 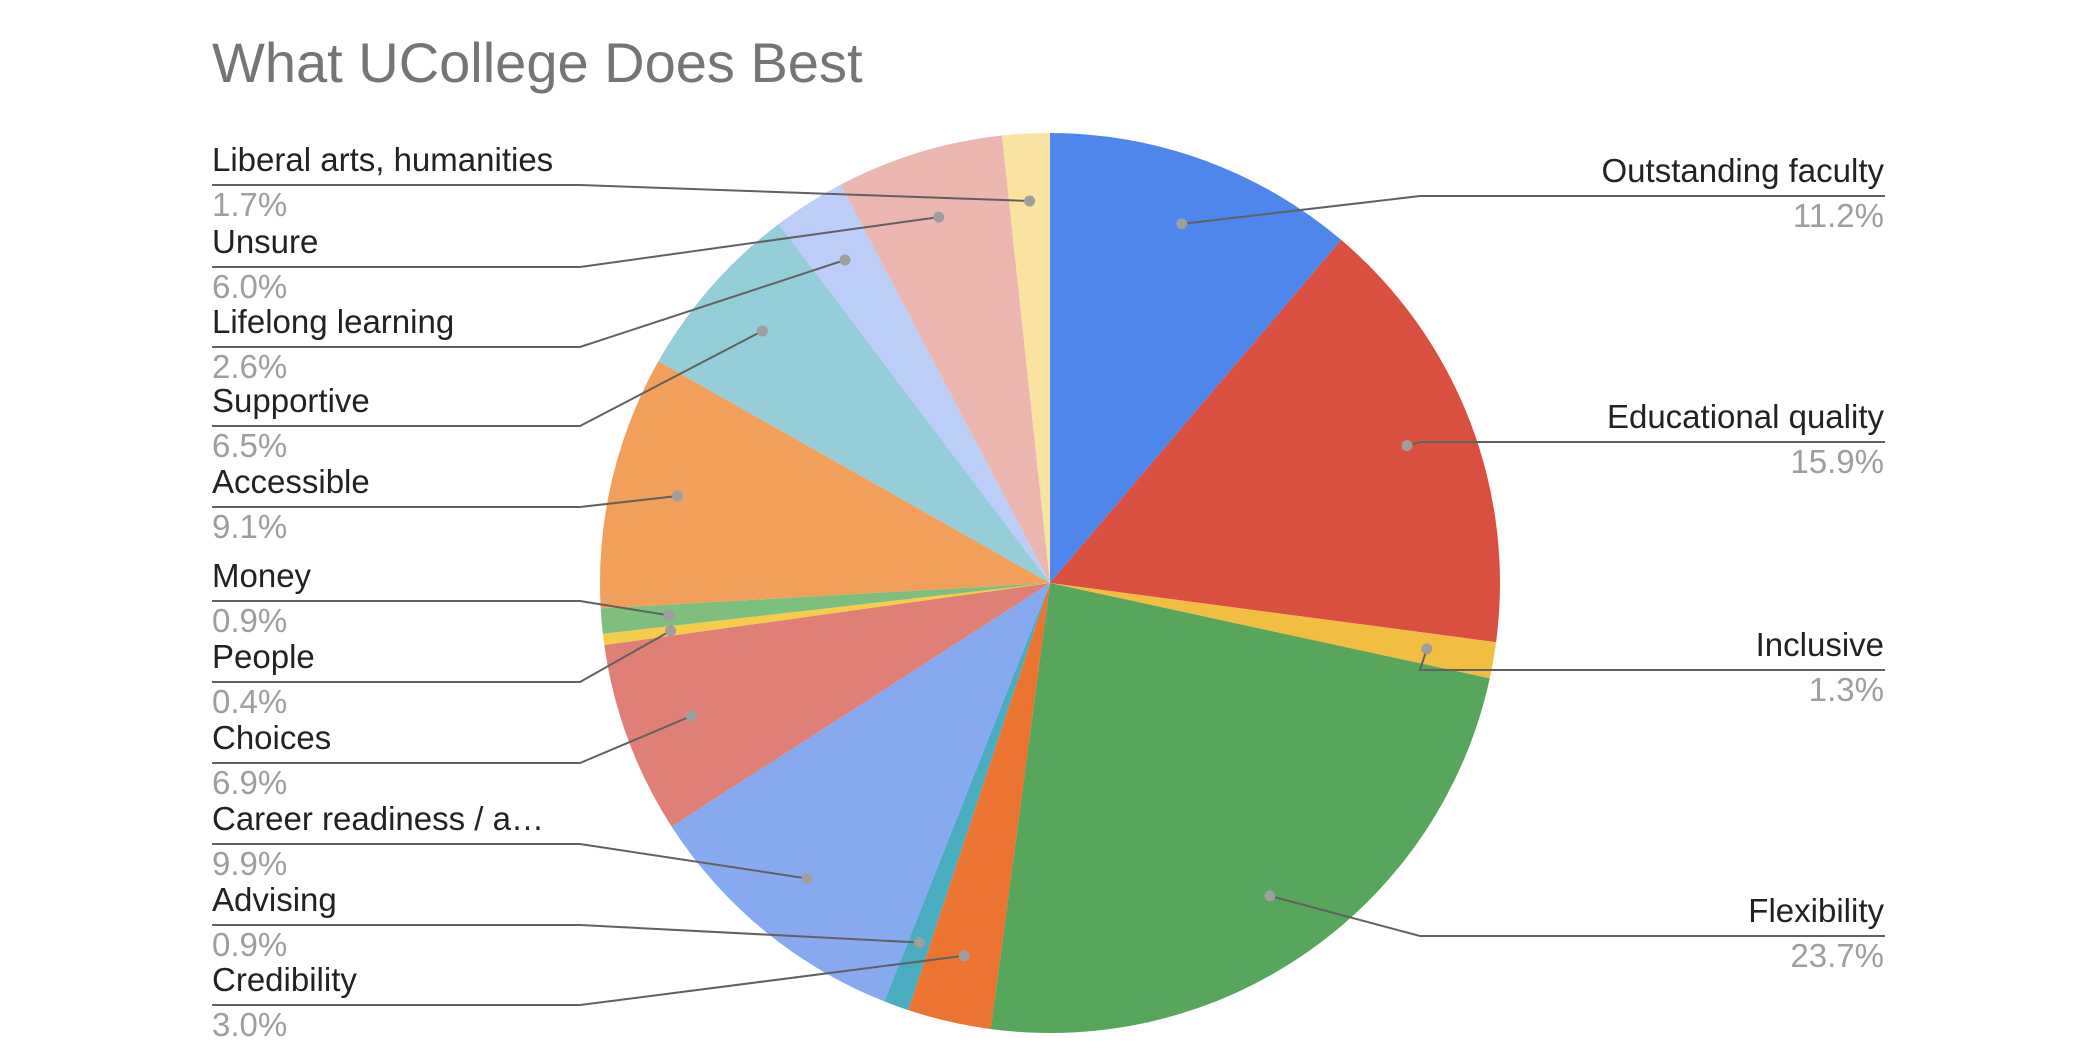 I want to click on leader-dot-accessible, so click(x=677, y=496).